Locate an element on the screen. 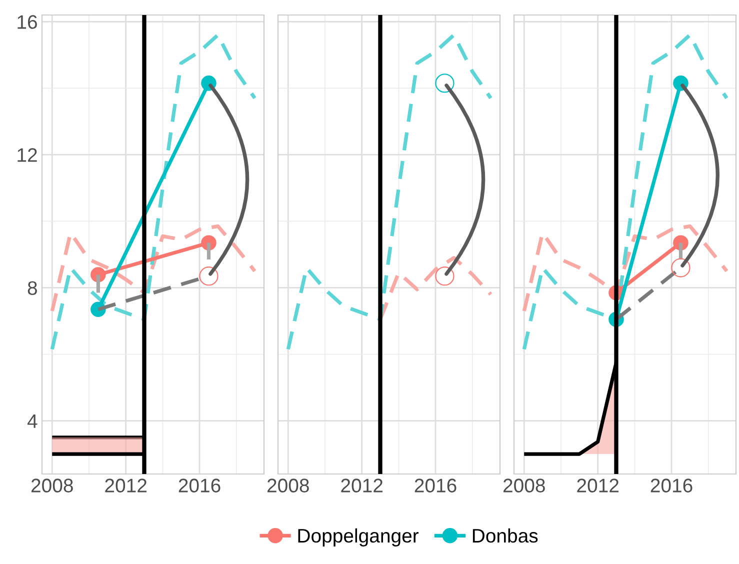 Image resolution: width=739 pixels, height=564 pixels. y-tick-label: 16 is located at coordinates (27, 22).